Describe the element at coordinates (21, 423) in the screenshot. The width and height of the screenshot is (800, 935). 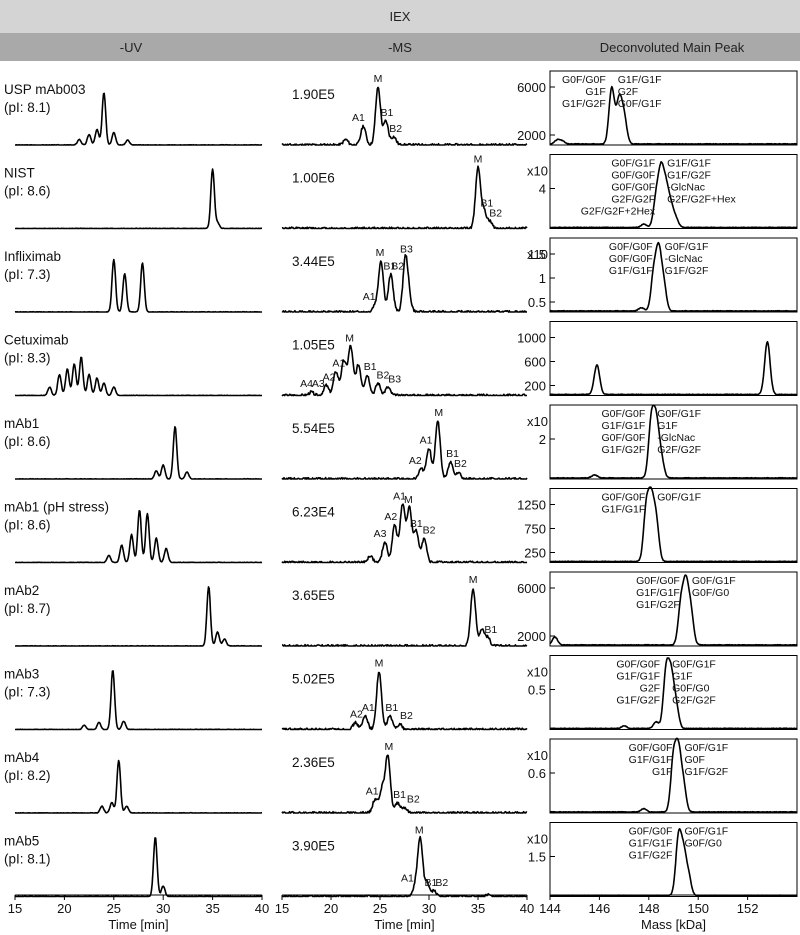
I see `sample-name: mAb1` at that location.